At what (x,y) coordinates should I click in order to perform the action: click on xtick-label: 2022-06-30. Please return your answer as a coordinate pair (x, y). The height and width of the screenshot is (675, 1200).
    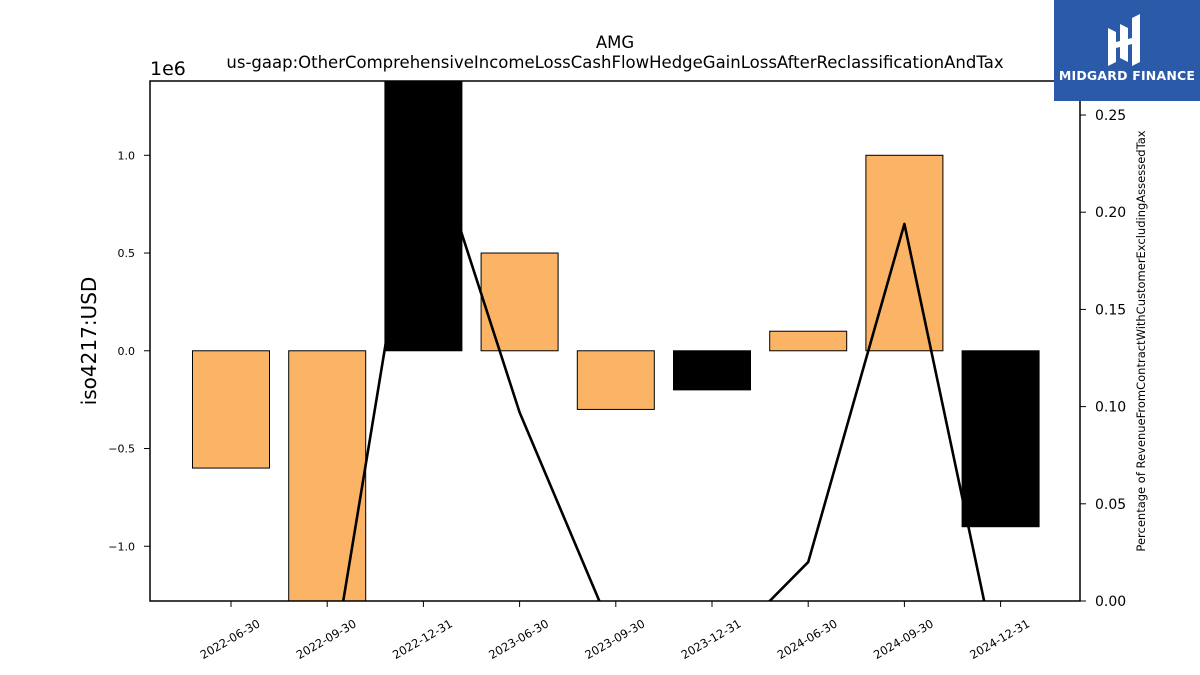
    Looking at the image, I should click on (230, 639).